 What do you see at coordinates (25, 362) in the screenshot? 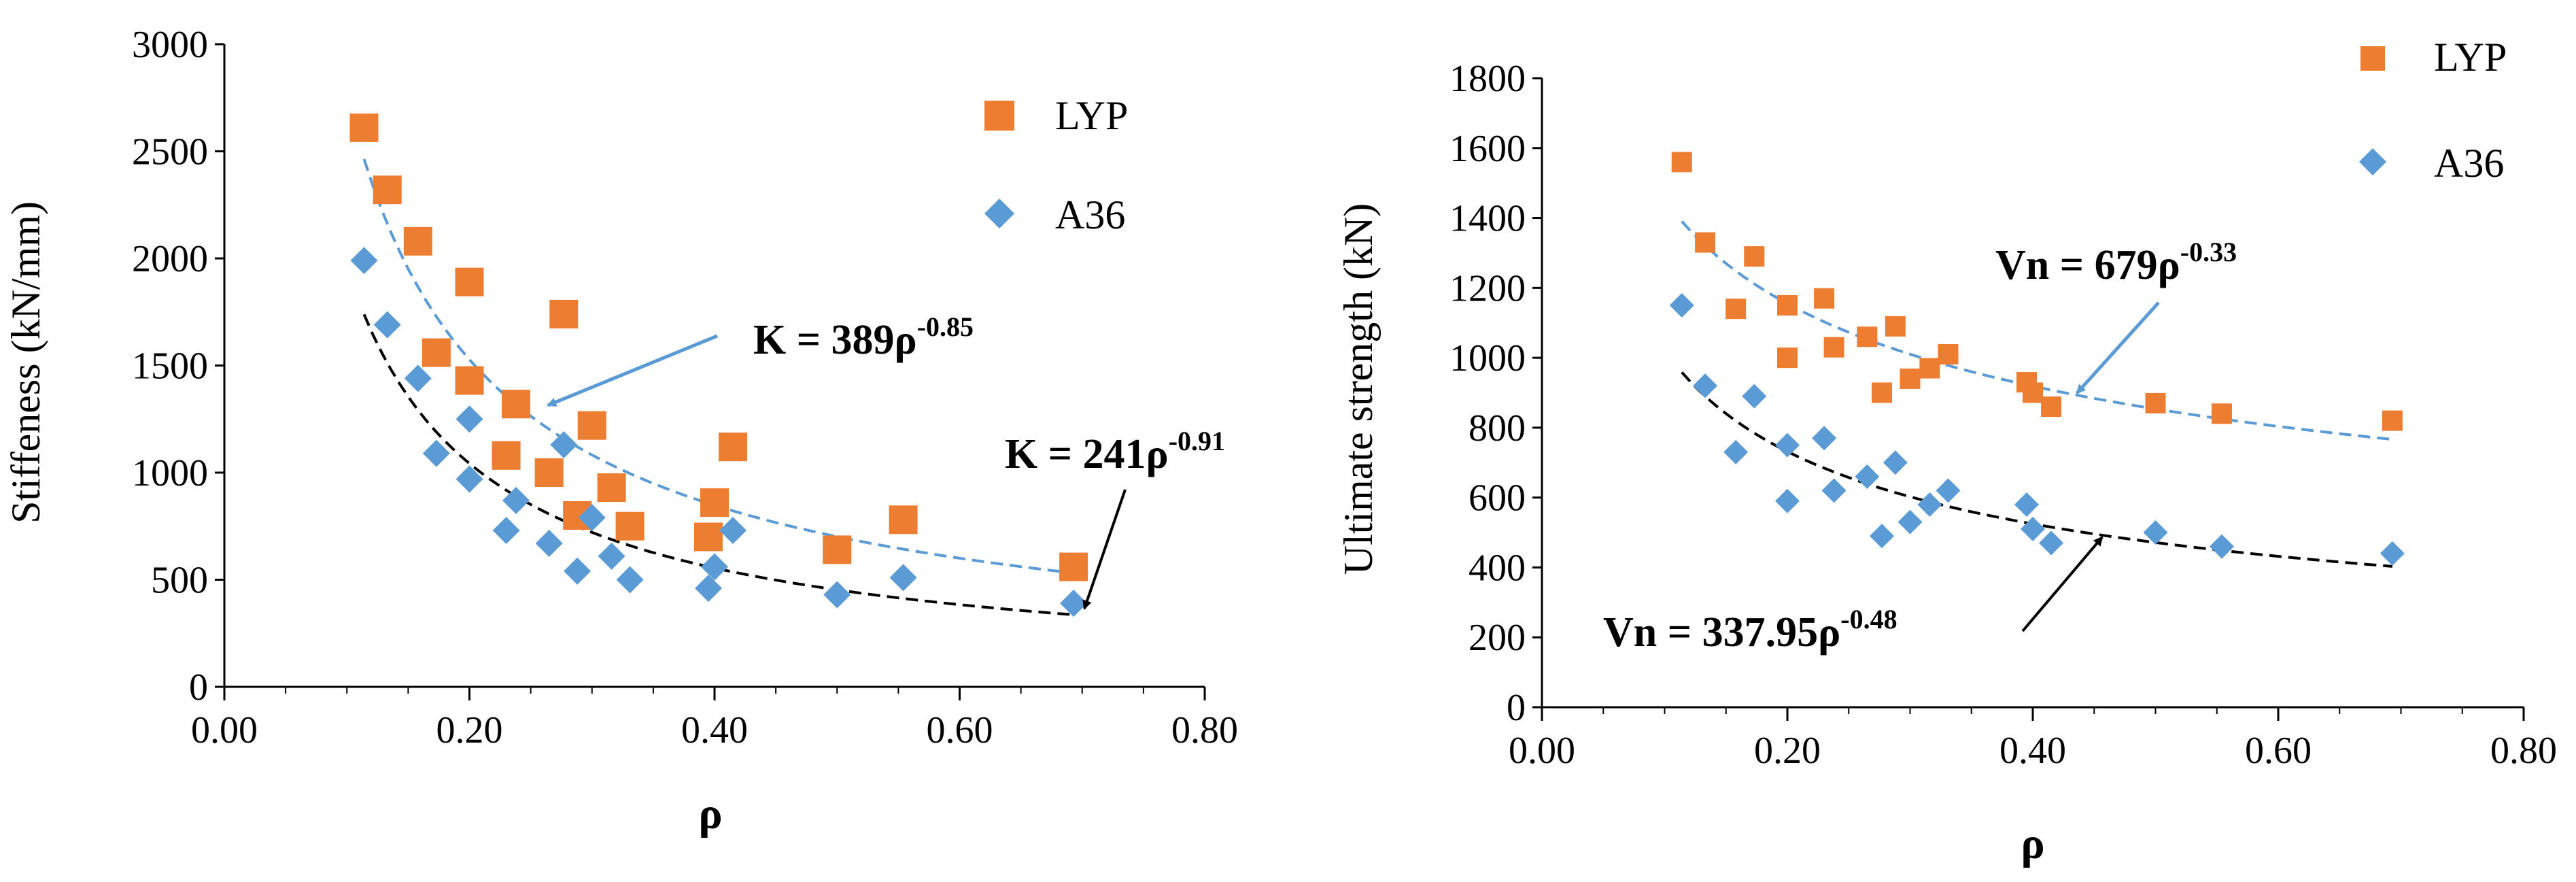
I see `stiffness-y-axis-label: Stiffeness (kN/mm)` at bounding box center [25, 362].